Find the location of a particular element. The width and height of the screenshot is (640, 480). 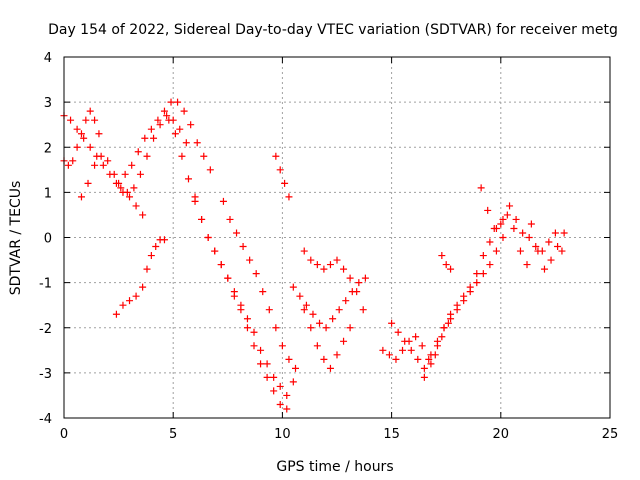

x-tick-labels: 0 5 10 15 20 25 is located at coordinates (339, 434).